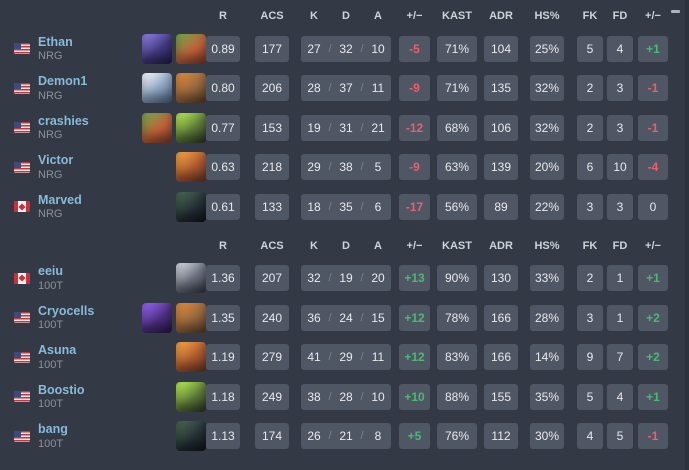 The image size is (689, 470). What do you see at coordinates (547, 88) in the screenshot?
I see `hs-cell: 32%` at bounding box center [547, 88].